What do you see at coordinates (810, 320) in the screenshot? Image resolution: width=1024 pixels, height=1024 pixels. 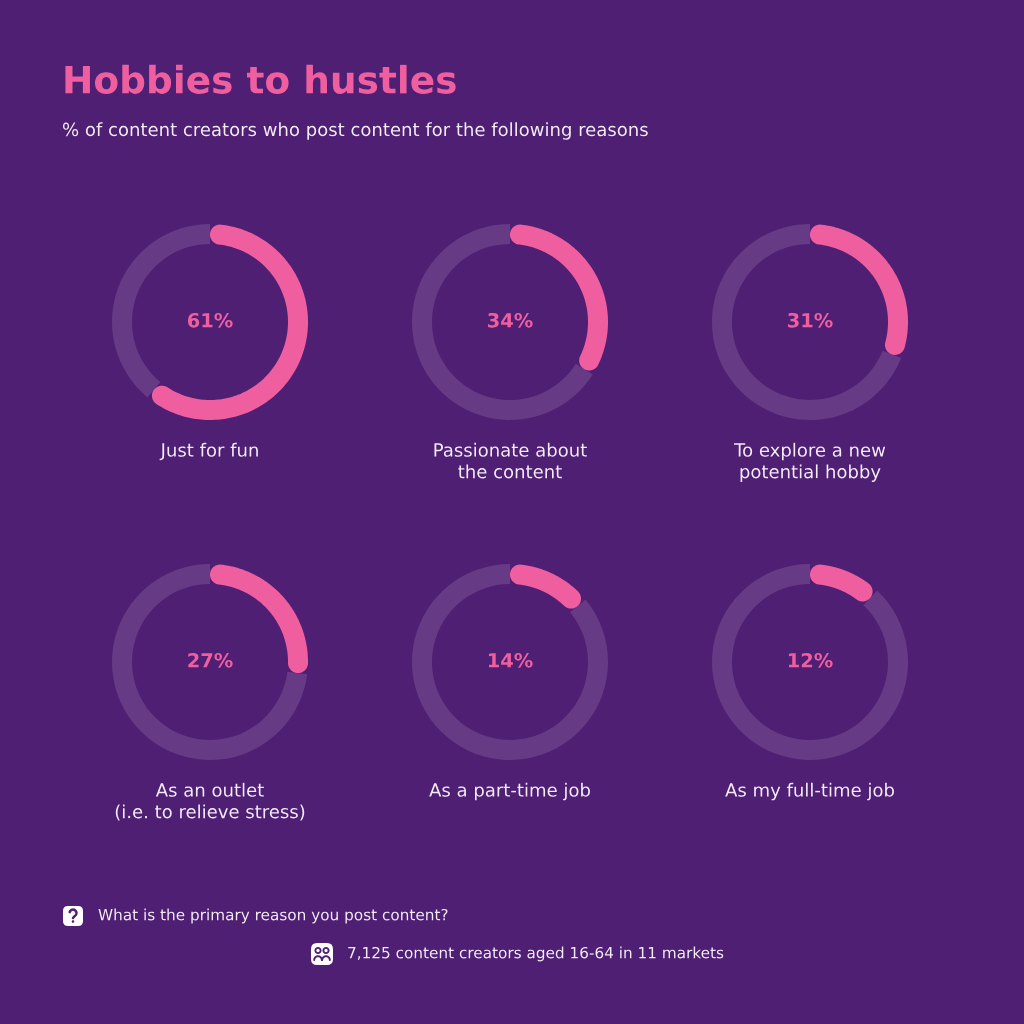 I see `data-label: 31%` at bounding box center [810, 320].